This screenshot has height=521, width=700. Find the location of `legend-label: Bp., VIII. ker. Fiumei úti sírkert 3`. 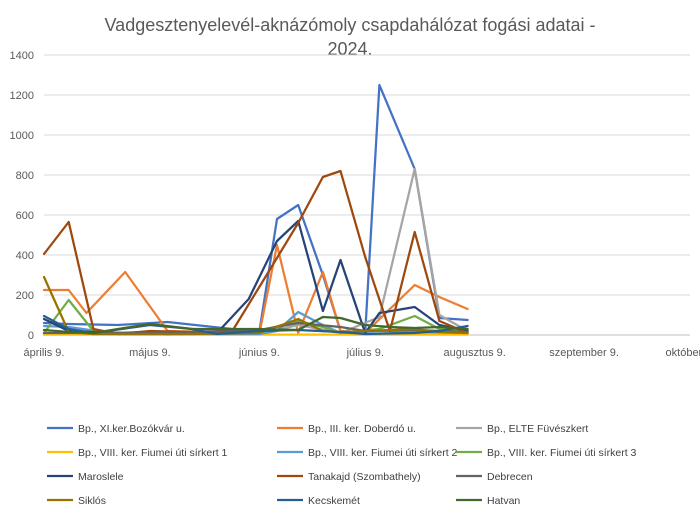

legend-label: Bp., VIII. ker. Fiumei úti sírkert 3 is located at coordinates (562, 453).